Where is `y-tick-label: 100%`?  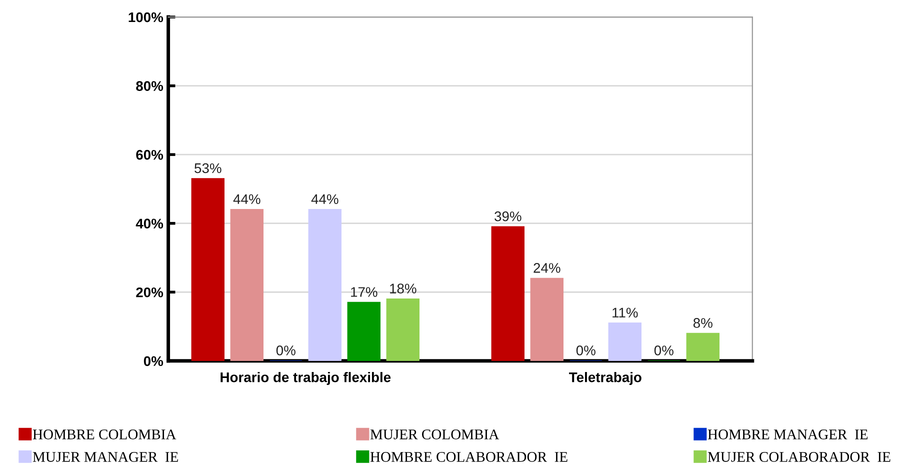 y-tick-label: 100% is located at coordinates (146, 17).